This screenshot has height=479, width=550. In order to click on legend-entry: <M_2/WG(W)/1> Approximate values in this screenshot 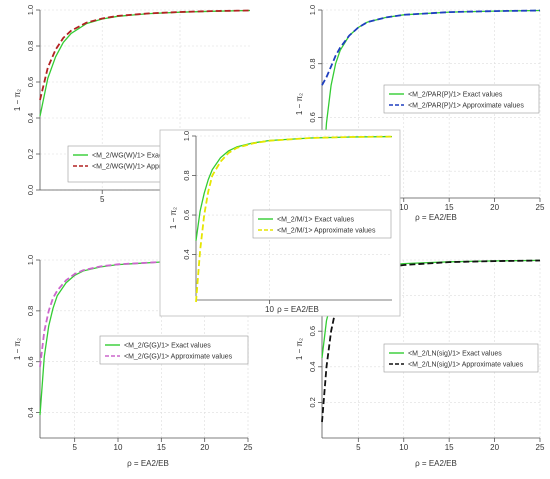, I will do `click(150, 167)`.